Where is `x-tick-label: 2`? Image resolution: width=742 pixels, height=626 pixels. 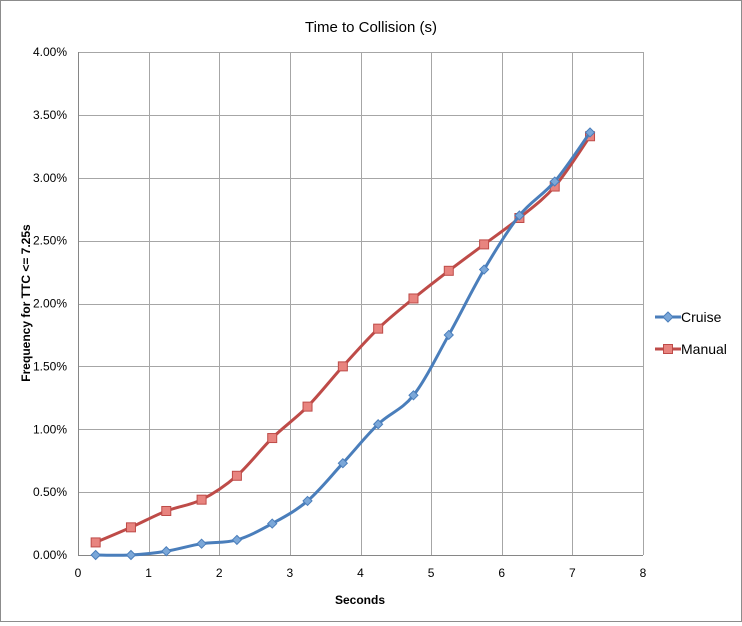 x-tick-label: 2 is located at coordinates (219, 573).